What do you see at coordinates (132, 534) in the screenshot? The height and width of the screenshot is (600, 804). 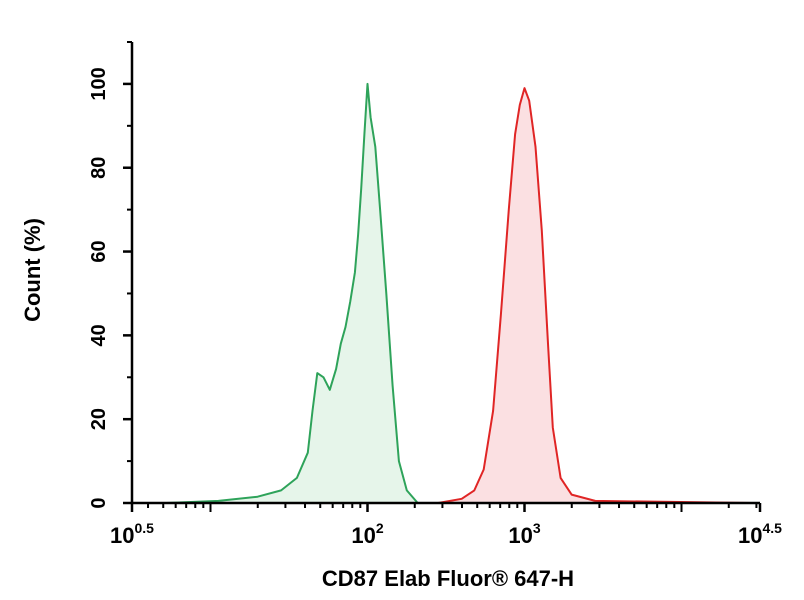 I see `x-tick-label: 100.5` at bounding box center [132, 534].